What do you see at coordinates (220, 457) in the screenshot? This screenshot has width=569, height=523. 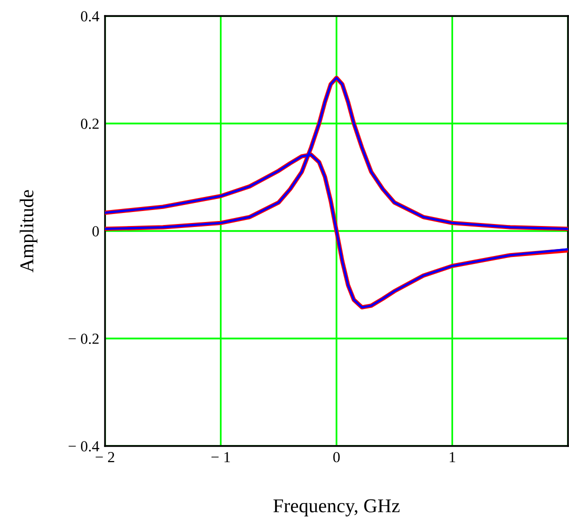 I see `x-tick-label: − 1` at bounding box center [220, 457].